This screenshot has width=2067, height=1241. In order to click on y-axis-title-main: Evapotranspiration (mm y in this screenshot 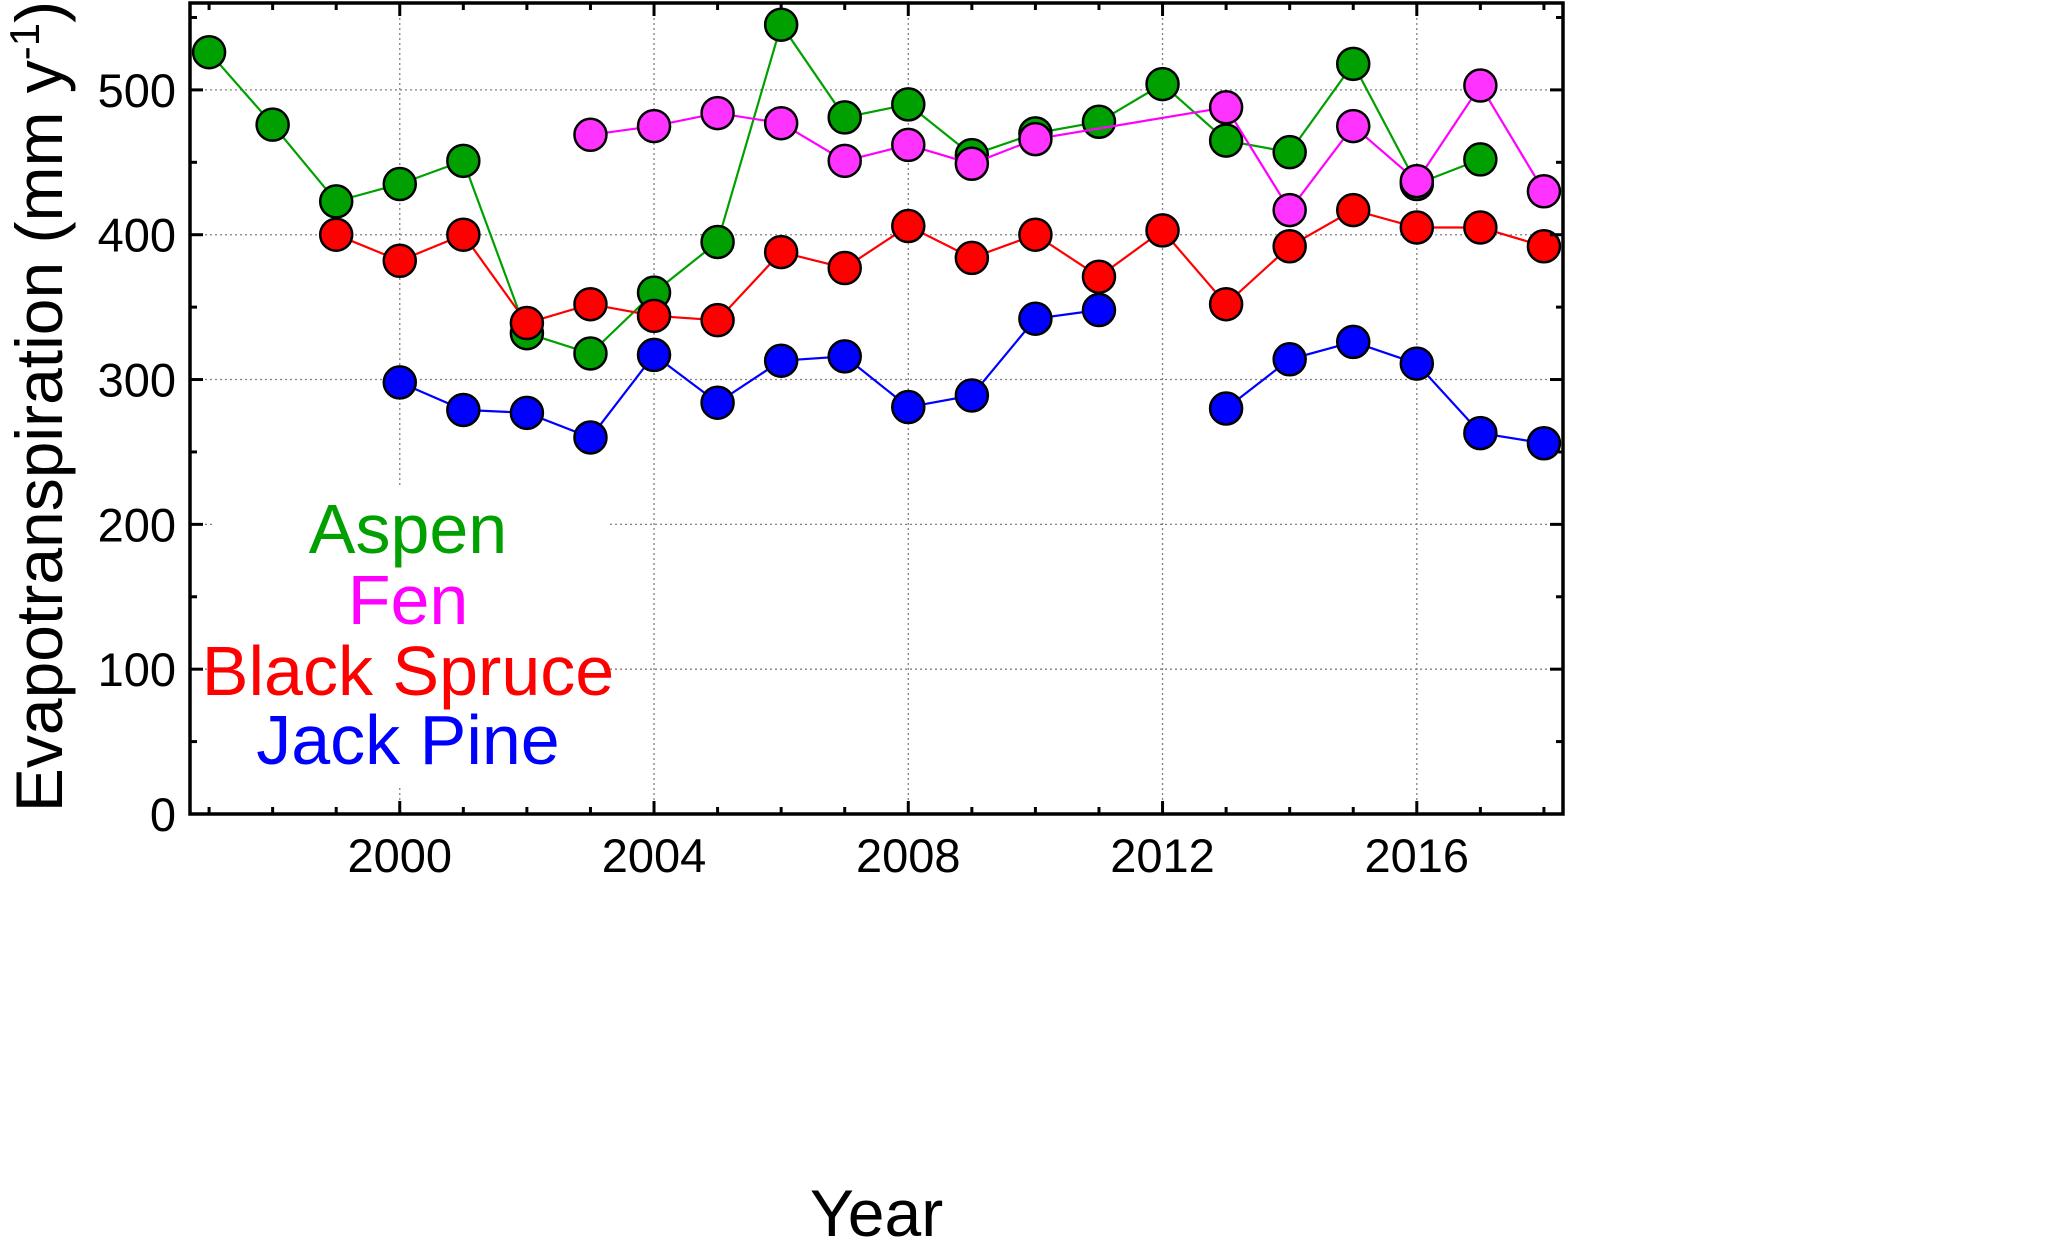, I will do `click(39, 436)`.